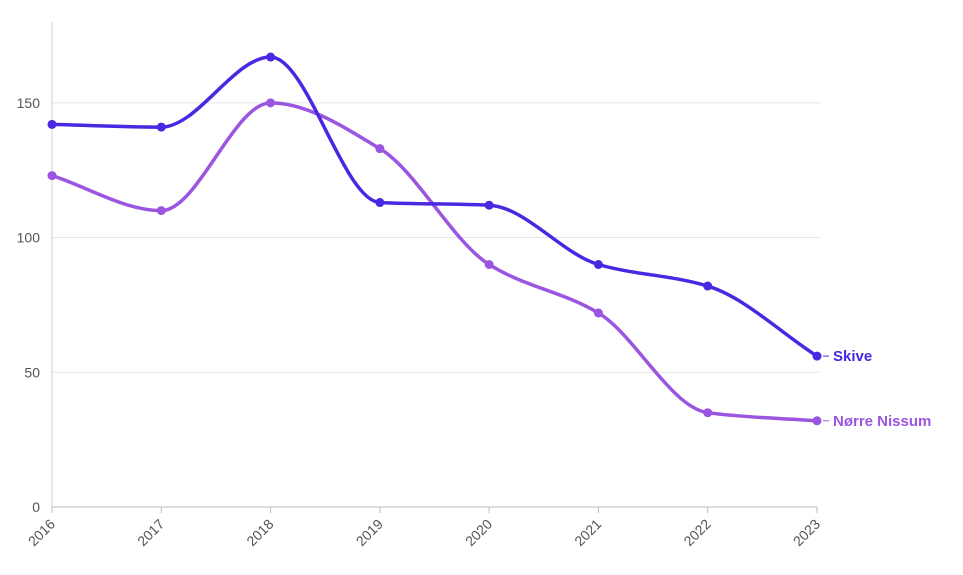  Describe the element at coordinates (29, 238) in the screenshot. I see `y-tick-label: 100` at that location.